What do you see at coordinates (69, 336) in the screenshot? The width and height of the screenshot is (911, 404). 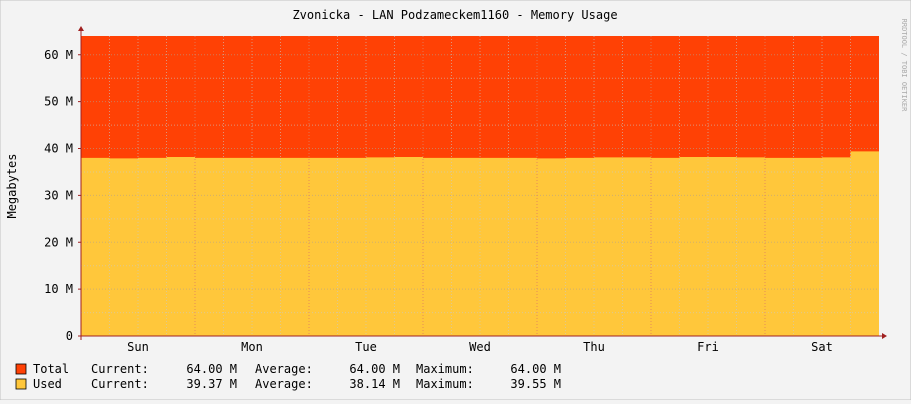 I see `y-tick-label: 0` at bounding box center [69, 336].